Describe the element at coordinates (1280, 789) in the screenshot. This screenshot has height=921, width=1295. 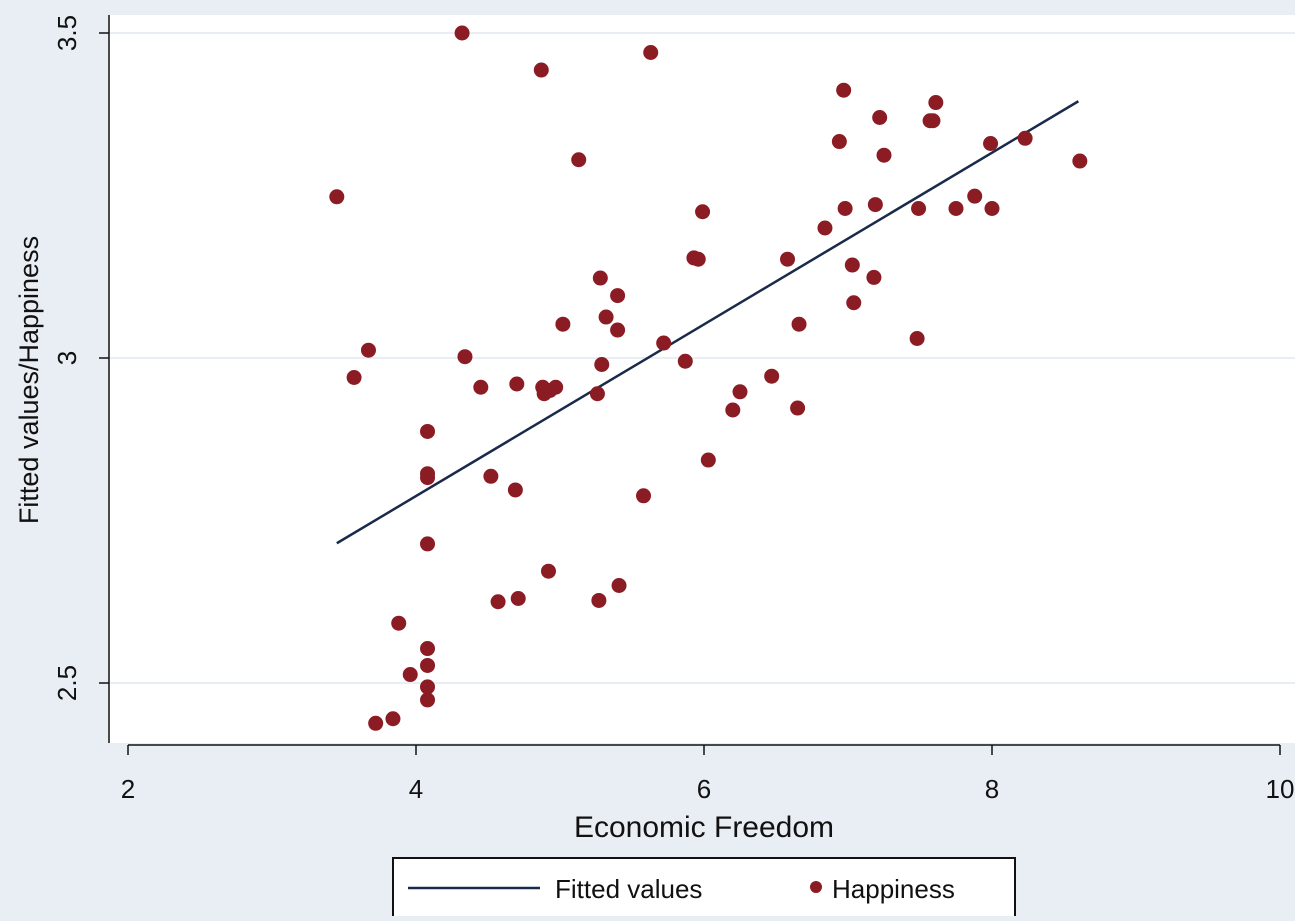
I see `x-tick-label: 10` at that location.